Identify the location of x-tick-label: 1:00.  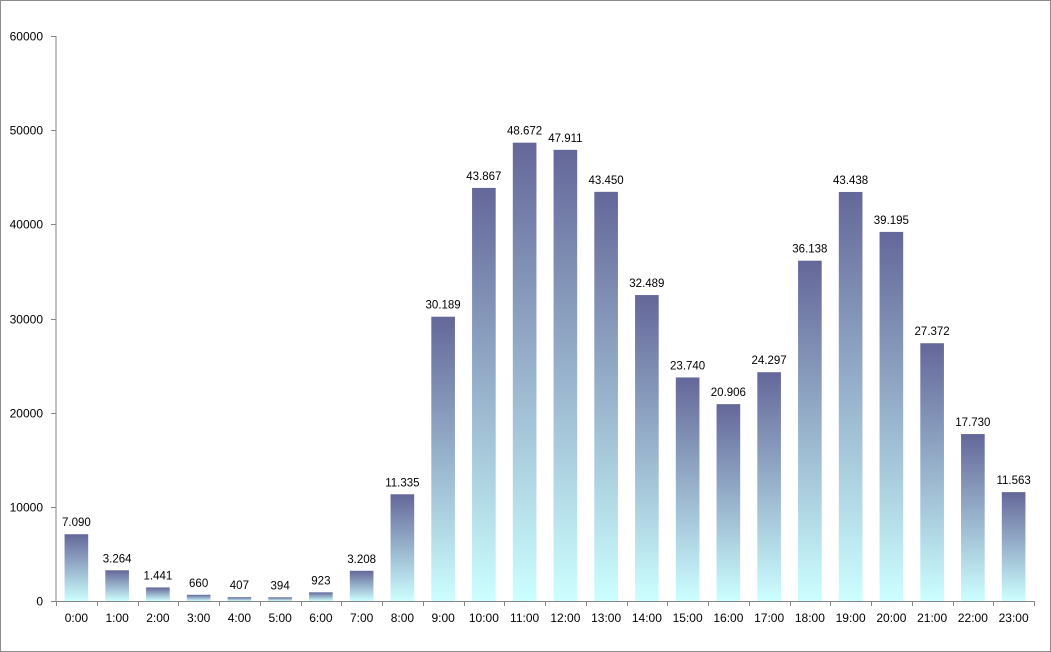
(117, 618).